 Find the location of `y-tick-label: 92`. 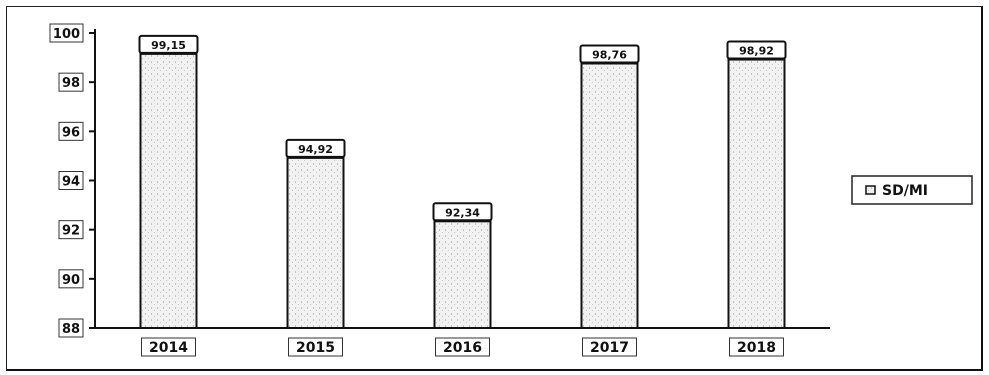

y-tick-label: 92 is located at coordinates (71, 231).